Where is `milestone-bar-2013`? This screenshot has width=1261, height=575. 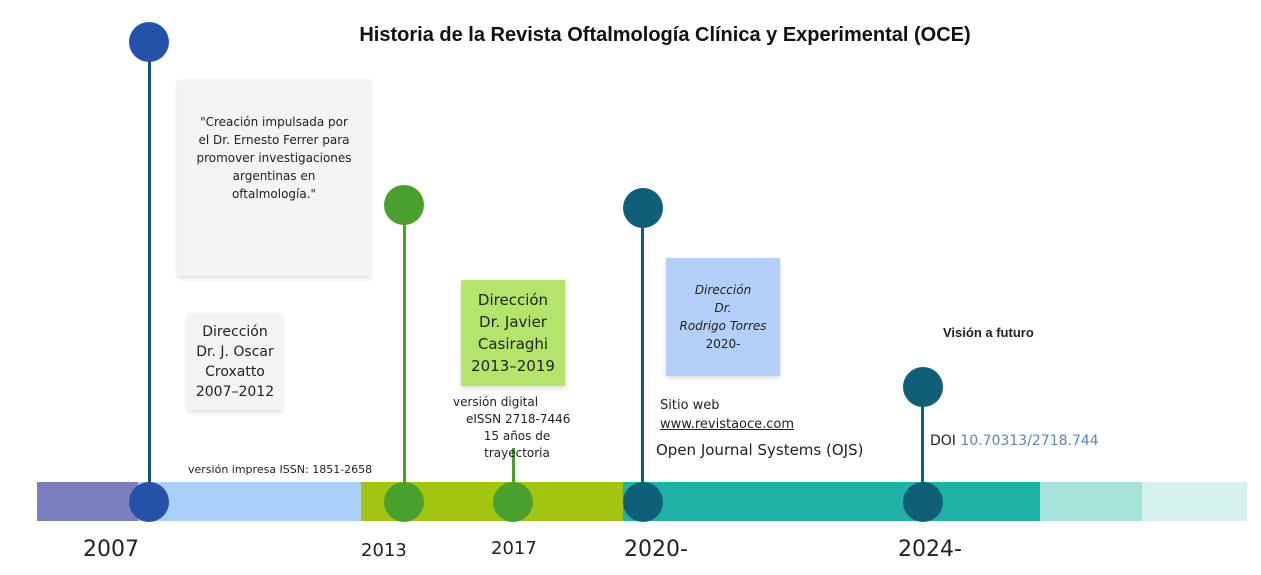 milestone-bar-2013 is located at coordinates (404, 502).